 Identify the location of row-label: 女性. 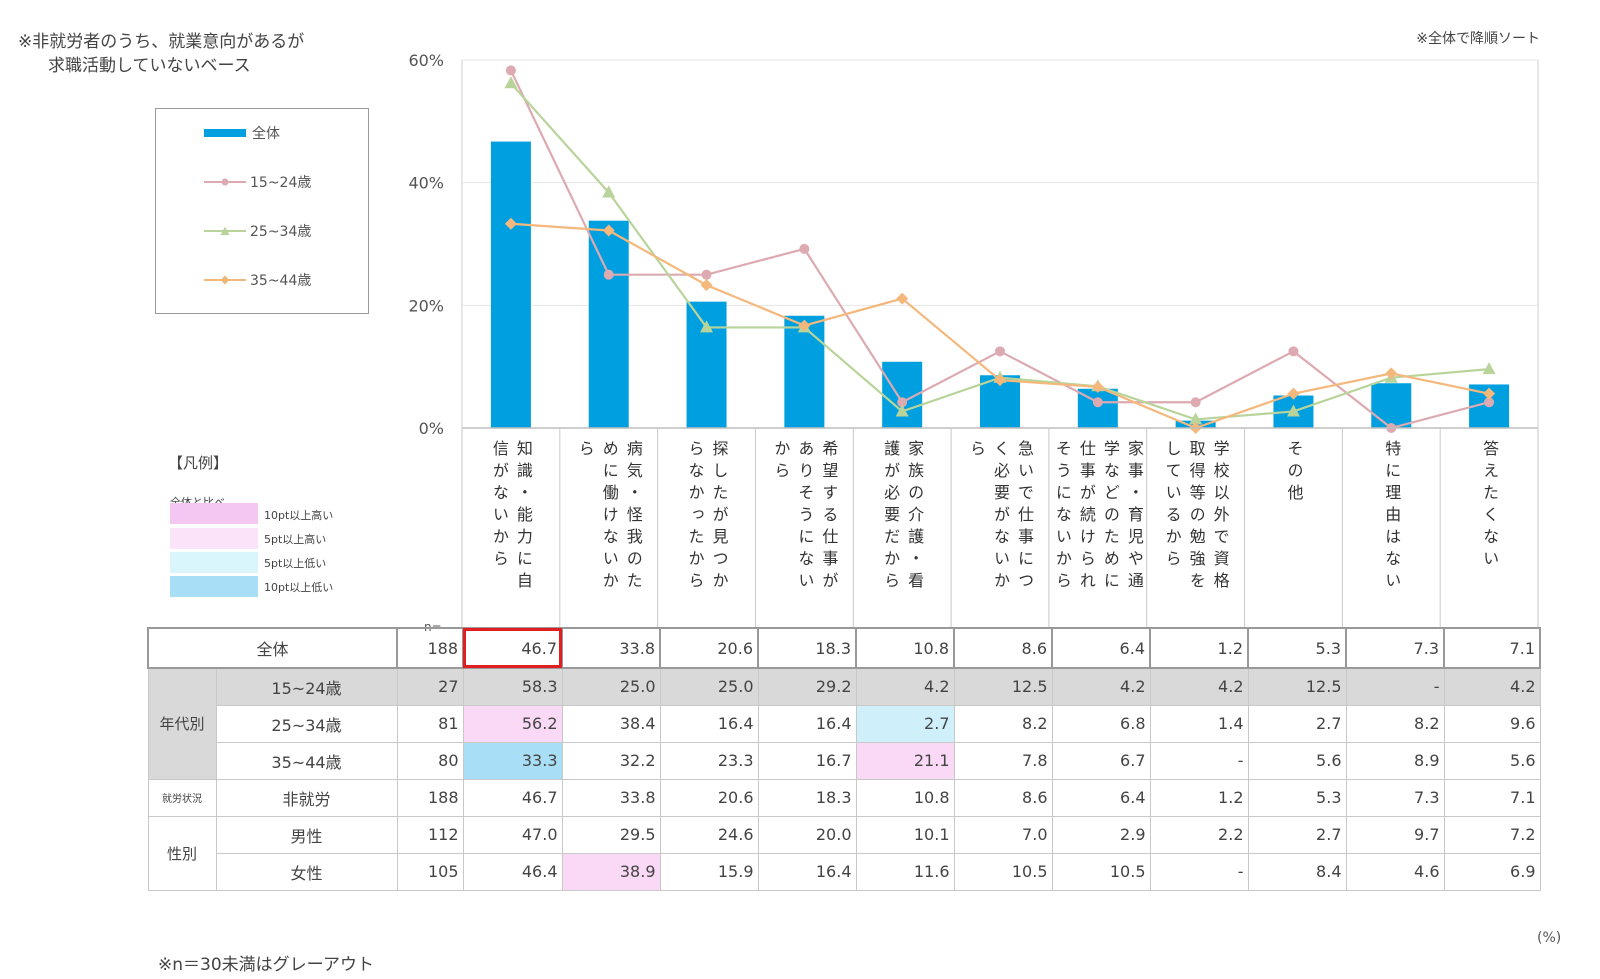
(306, 871).